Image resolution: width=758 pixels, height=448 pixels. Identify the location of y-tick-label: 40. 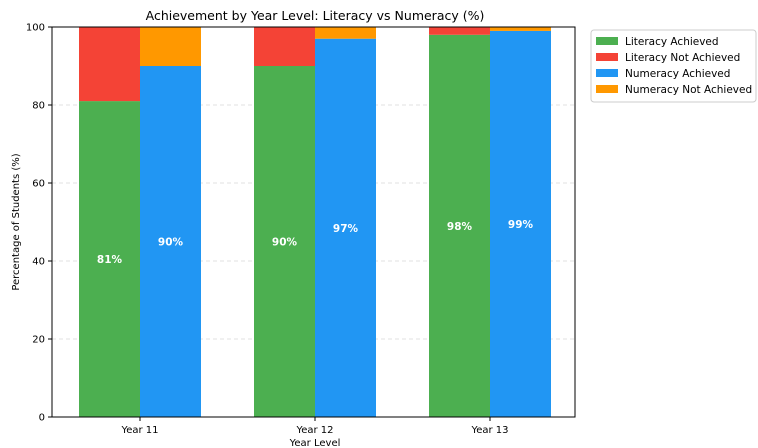
(38, 262).